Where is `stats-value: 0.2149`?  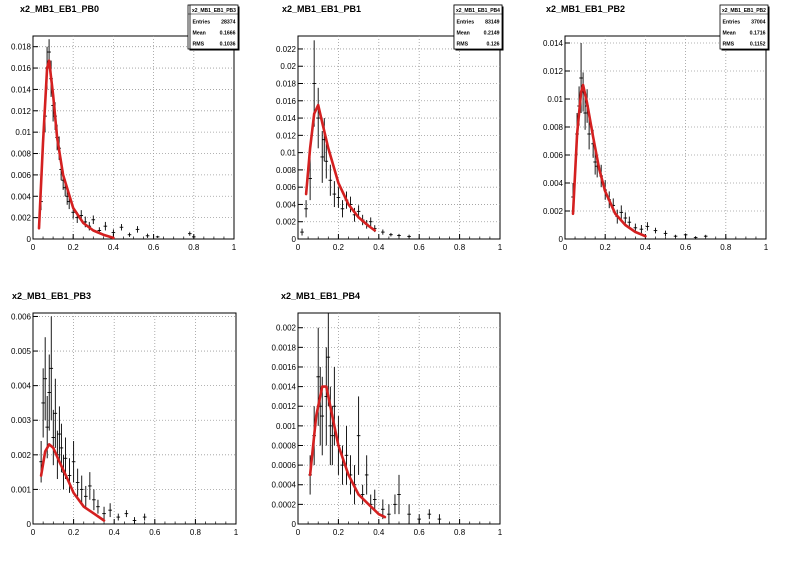 stats-value: 0.2149 is located at coordinates (492, 34).